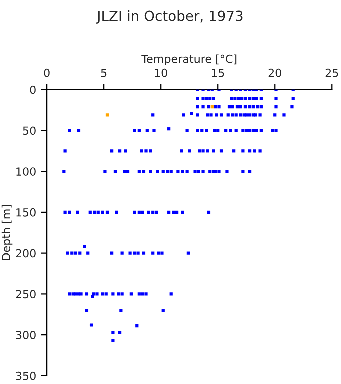 The height and width of the screenshot is (384, 341). Describe the element at coordinates (275, 73) in the screenshot. I see `x-tick-label: 20` at that location.